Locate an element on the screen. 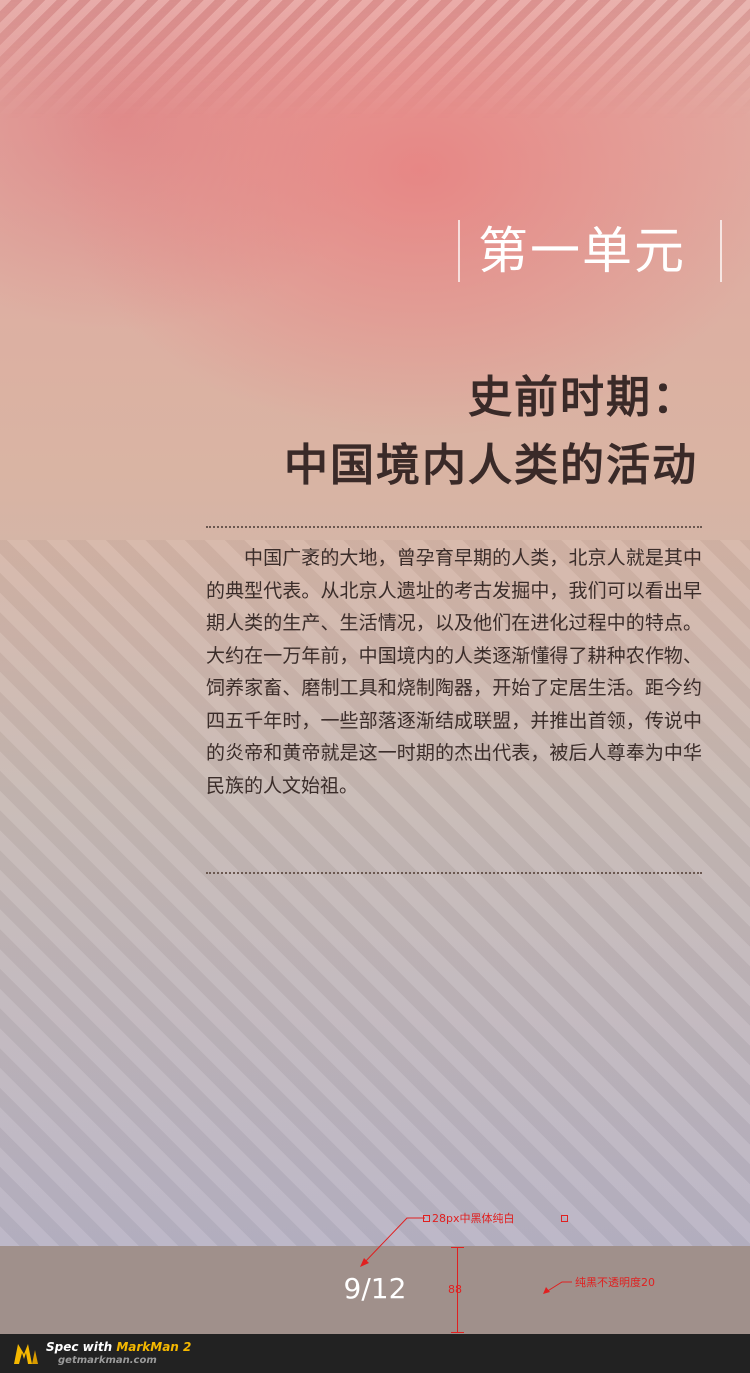 The width and height of the screenshot is (750, 1373). bottom-dotted-divider is located at coordinates (454, 873).